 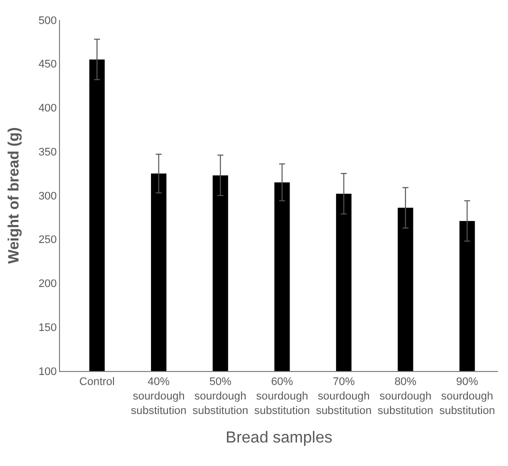 What do you see at coordinates (47, 108) in the screenshot?
I see `y-tick-label: 400` at bounding box center [47, 108].